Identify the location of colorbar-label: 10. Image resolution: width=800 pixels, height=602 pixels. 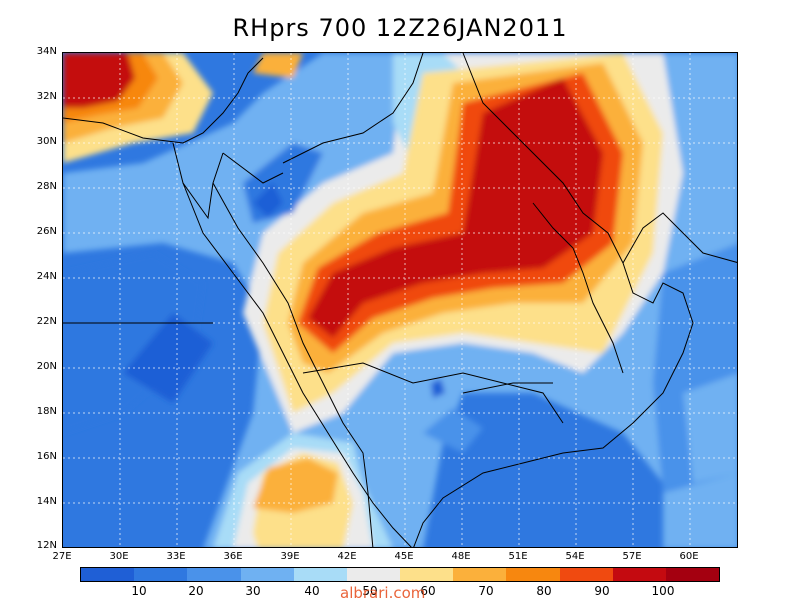
(139, 591).